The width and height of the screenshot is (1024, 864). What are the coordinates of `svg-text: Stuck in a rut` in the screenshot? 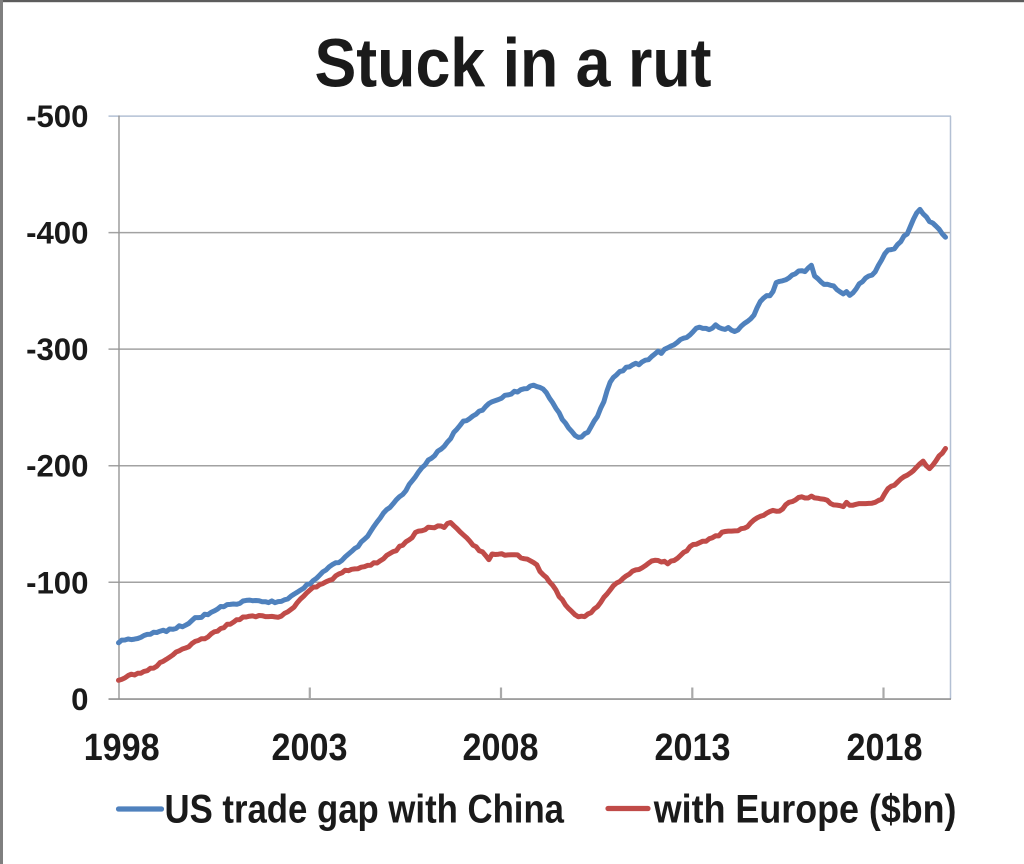 It's located at (513, 63).